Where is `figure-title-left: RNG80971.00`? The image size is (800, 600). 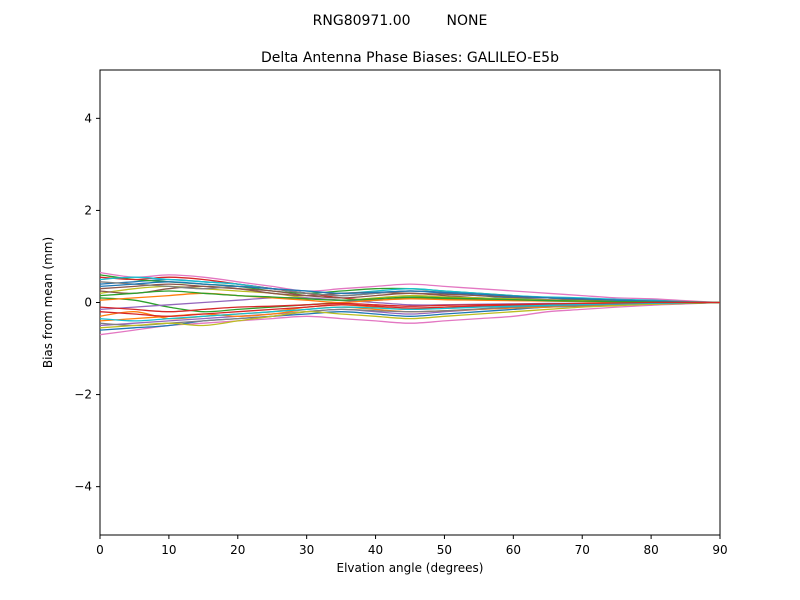 figure-title-left: RNG80971.00 is located at coordinates (362, 21).